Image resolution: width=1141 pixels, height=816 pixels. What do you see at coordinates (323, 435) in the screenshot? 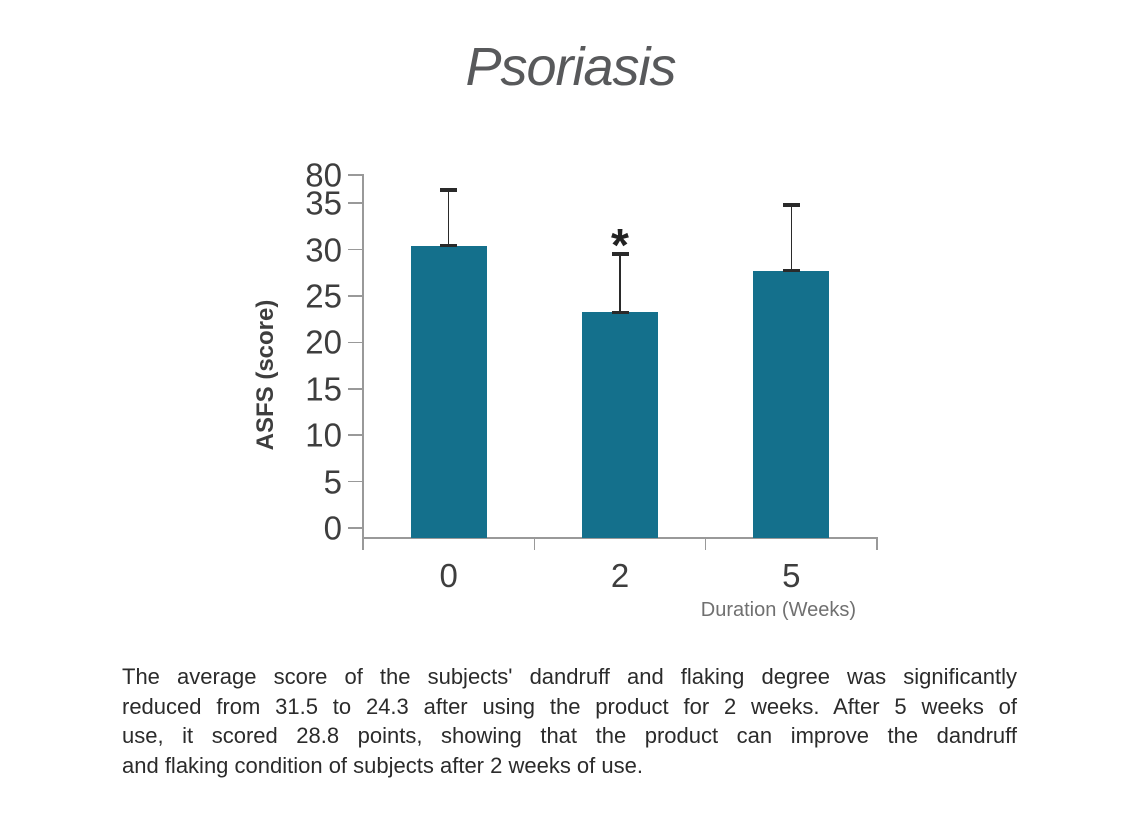
I see `y-tick-label: 10` at bounding box center [323, 435].